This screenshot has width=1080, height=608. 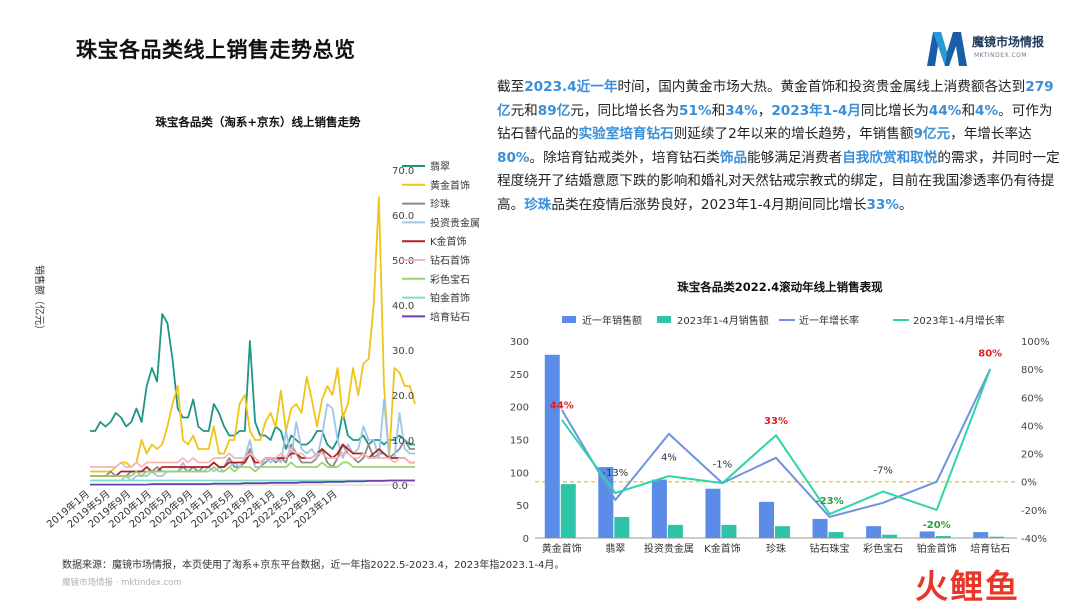 What do you see at coordinates (448, 241) in the screenshot?
I see `legend-label: K金首饰` at bounding box center [448, 241].